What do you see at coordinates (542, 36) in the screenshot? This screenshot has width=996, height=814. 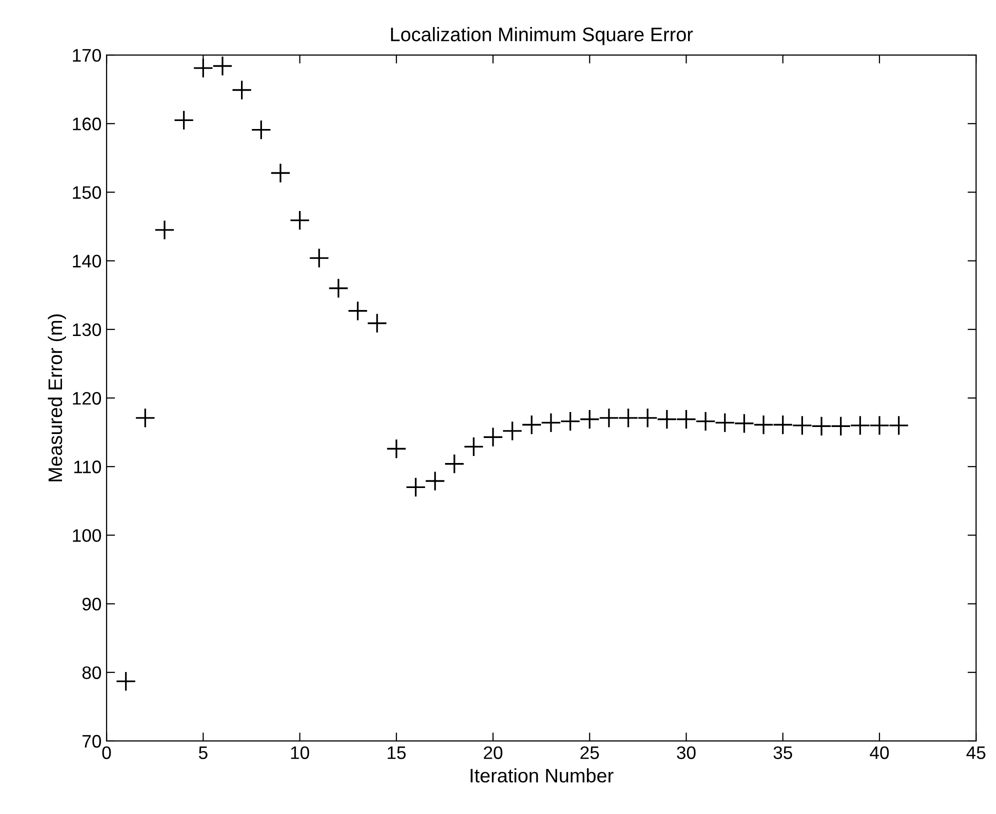 I see `chart-title: Localization Minimum Square Error` at bounding box center [542, 36].